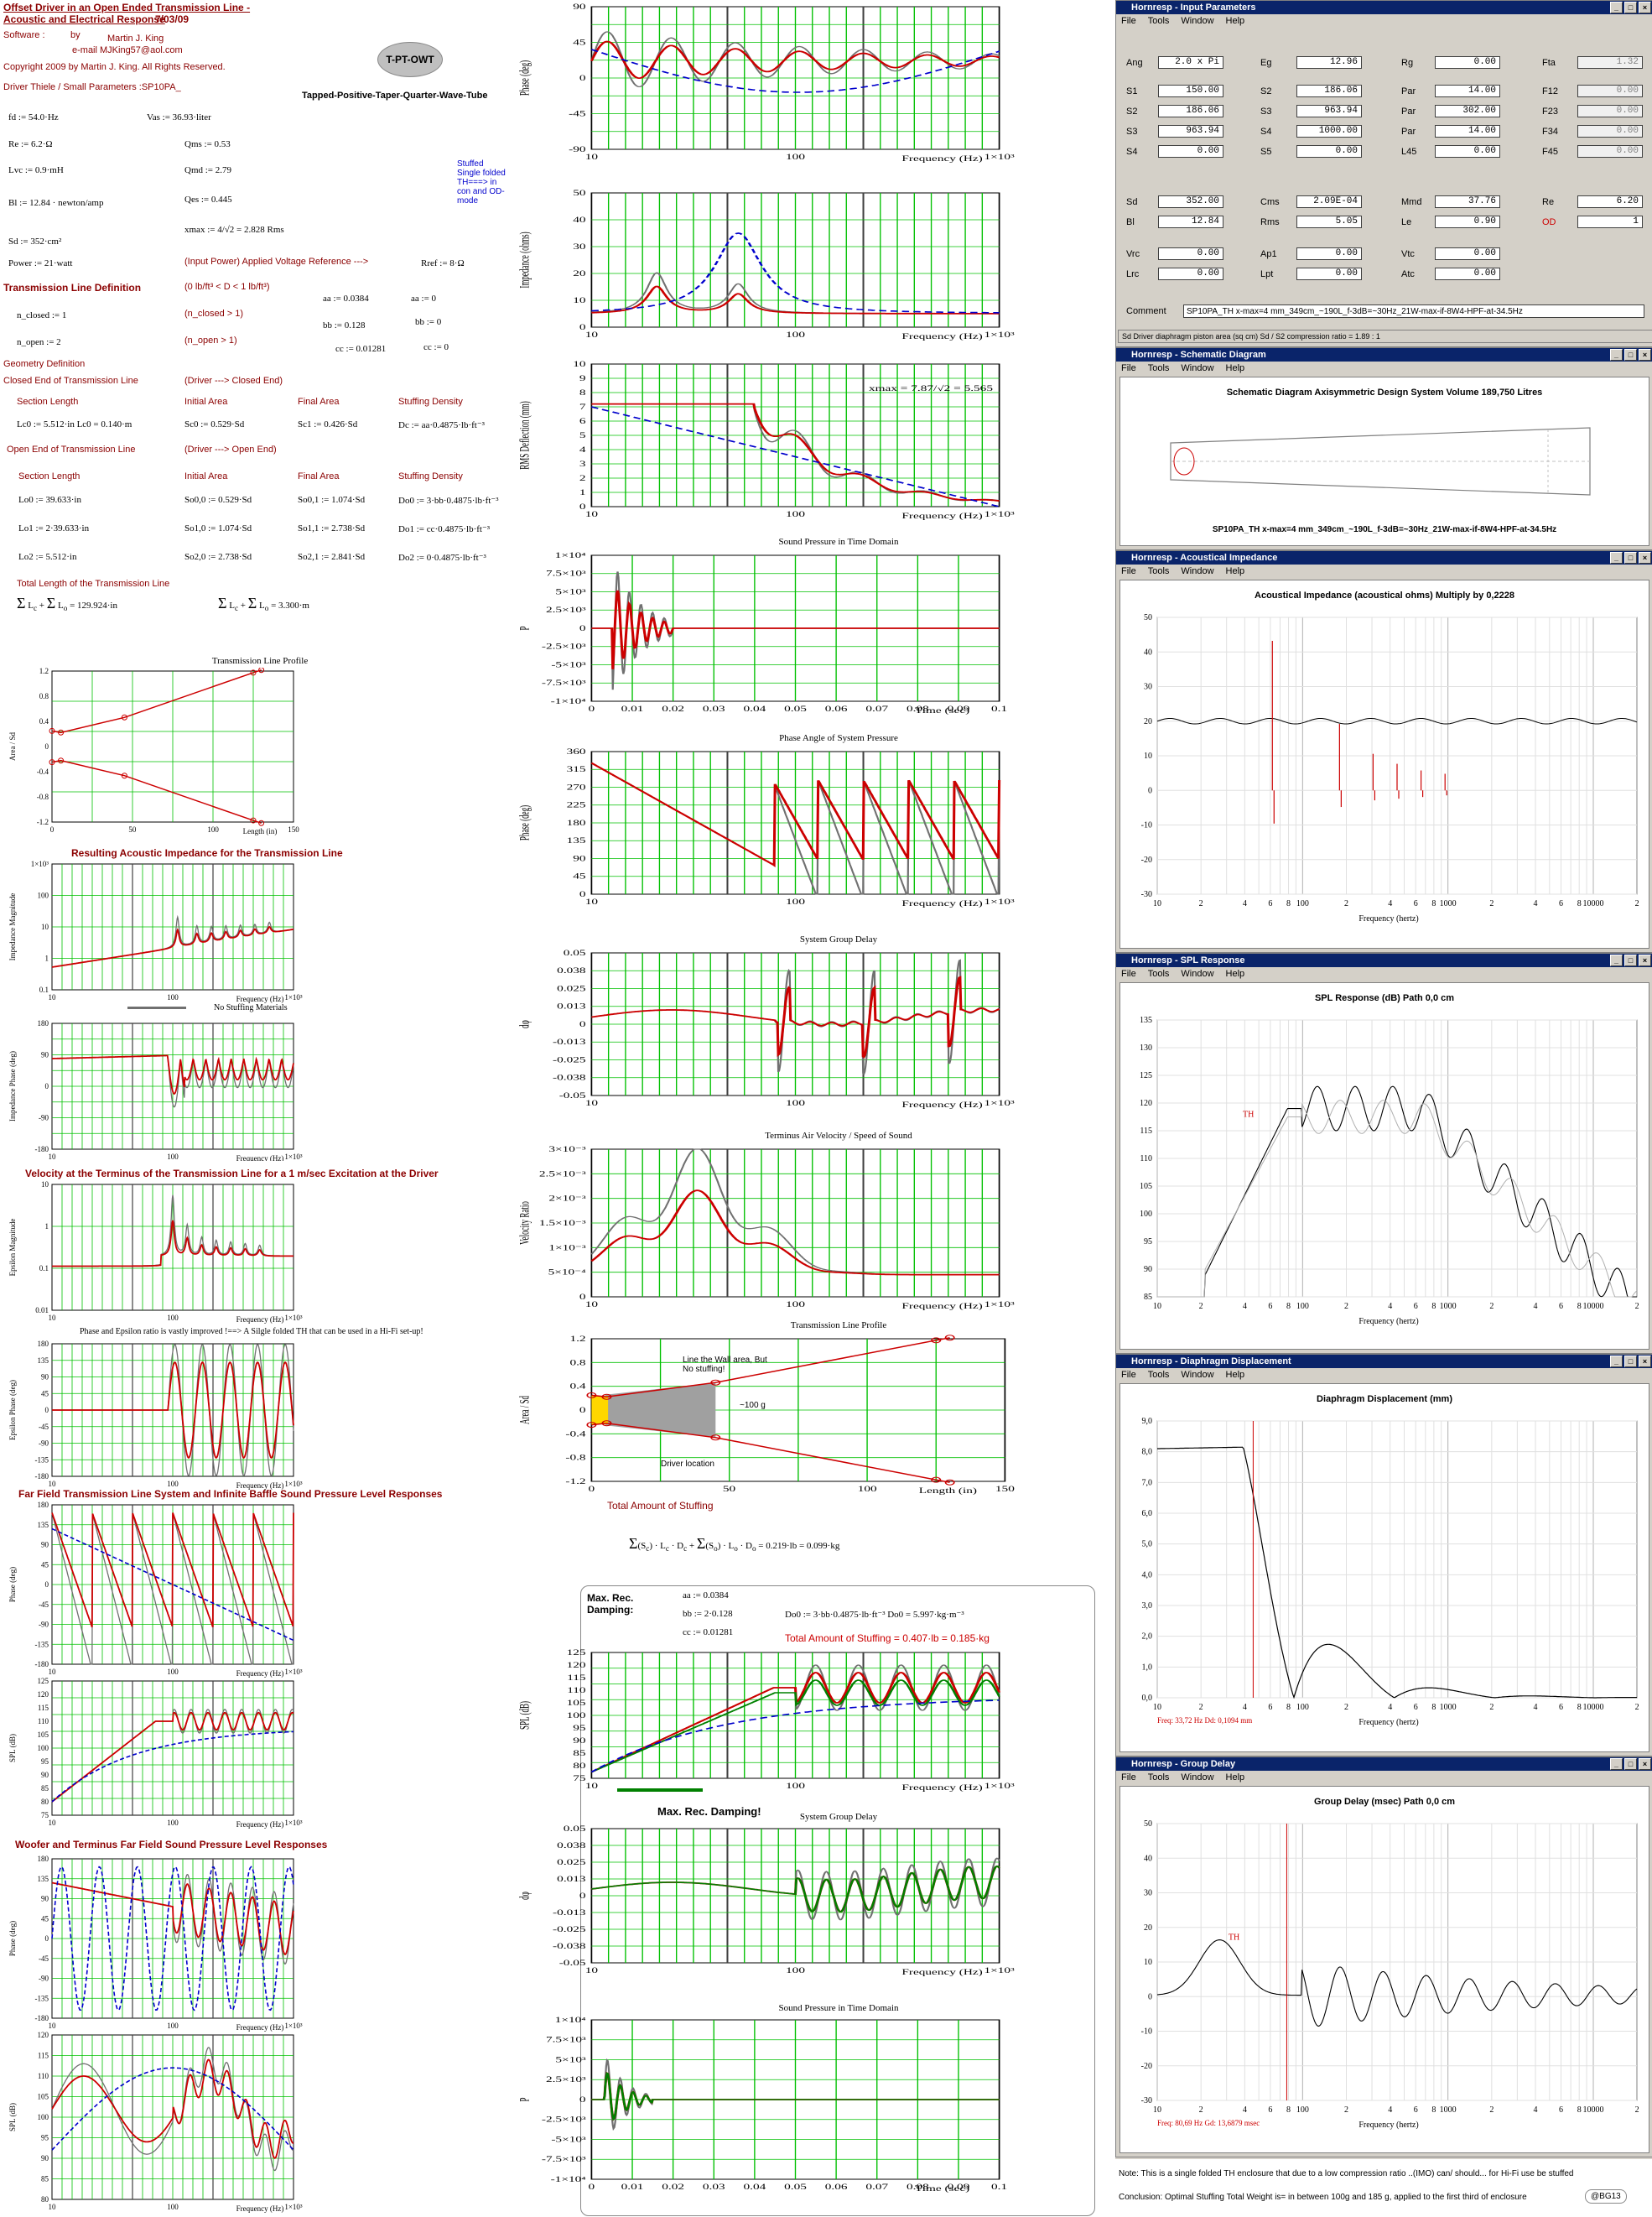  I want to click on y-tick-label: 0.025, so click(571, 1862).